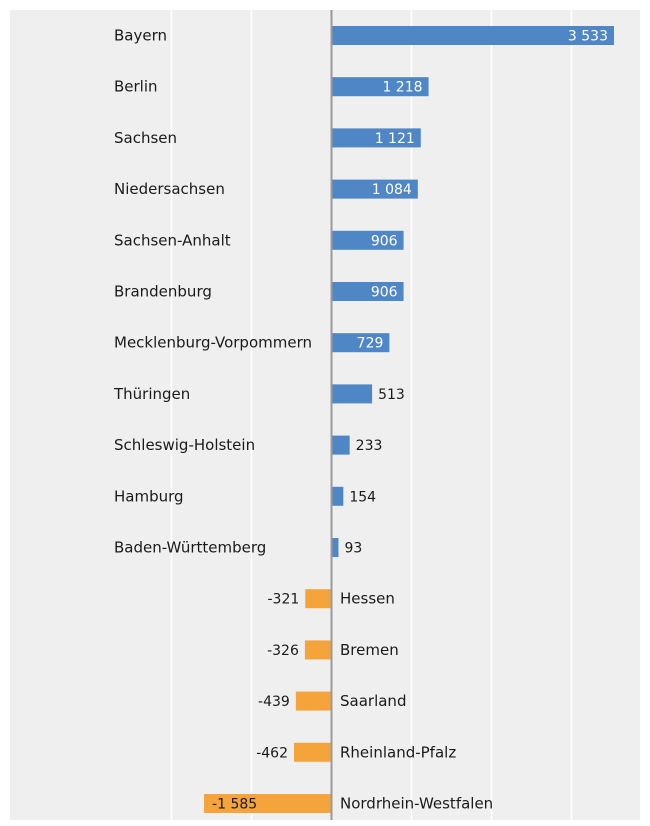 The image size is (650, 826). What do you see at coordinates (151, 394) in the screenshot?
I see `category-label: Thüringen` at bounding box center [151, 394].